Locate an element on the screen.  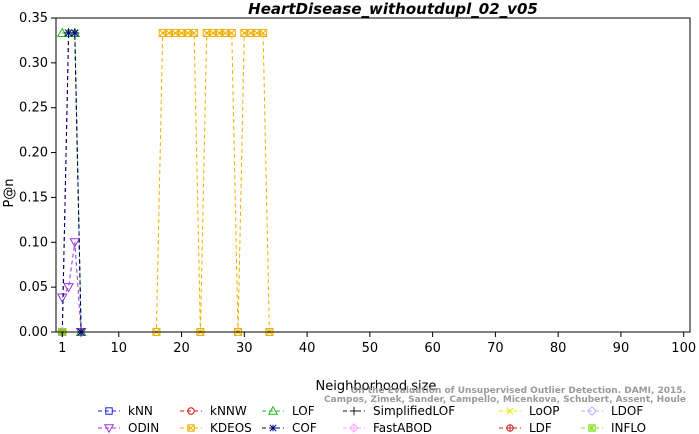
x-axis-label: Neighborhood size is located at coordinates (376, 386).